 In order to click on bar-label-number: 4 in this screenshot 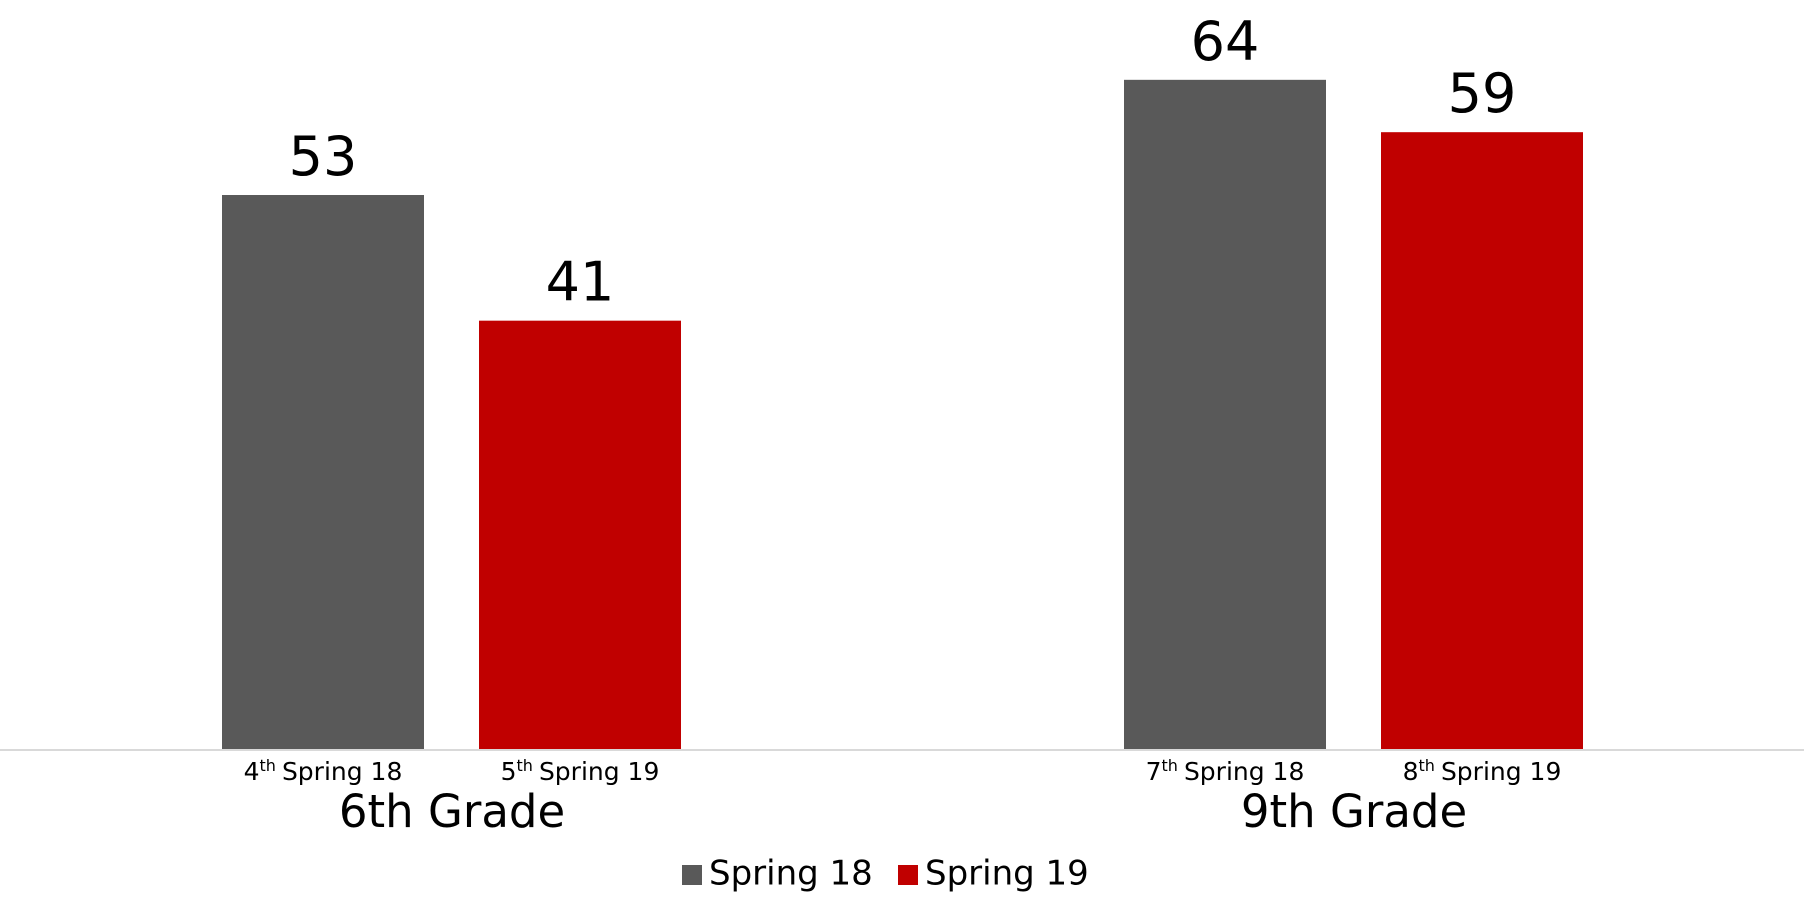, I will do `click(252, 771)`.